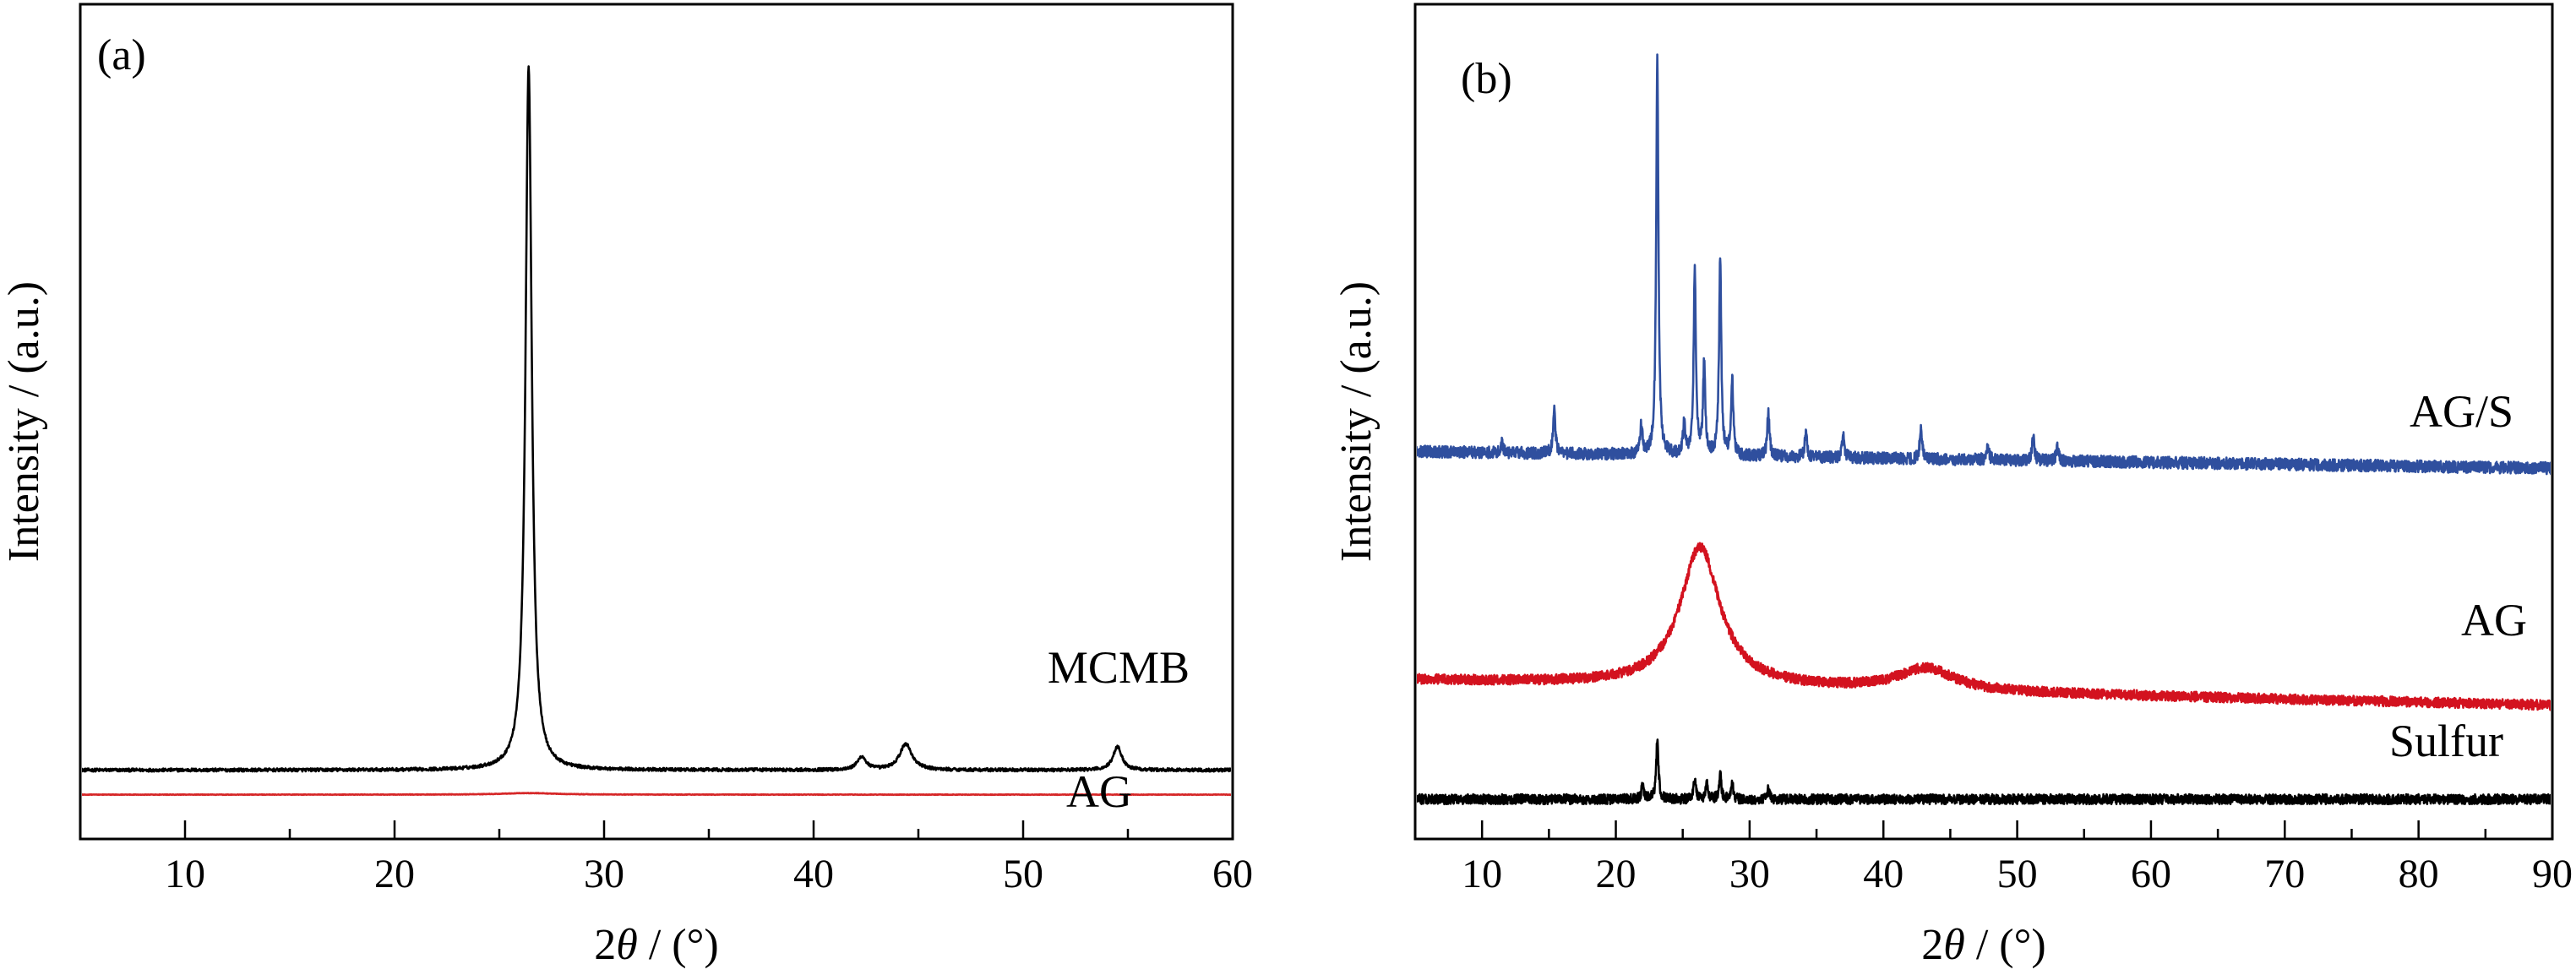 The height and width of the screenshot is (975, 2576). I want to click on x-tick-label: 90, so click(2552, 874).